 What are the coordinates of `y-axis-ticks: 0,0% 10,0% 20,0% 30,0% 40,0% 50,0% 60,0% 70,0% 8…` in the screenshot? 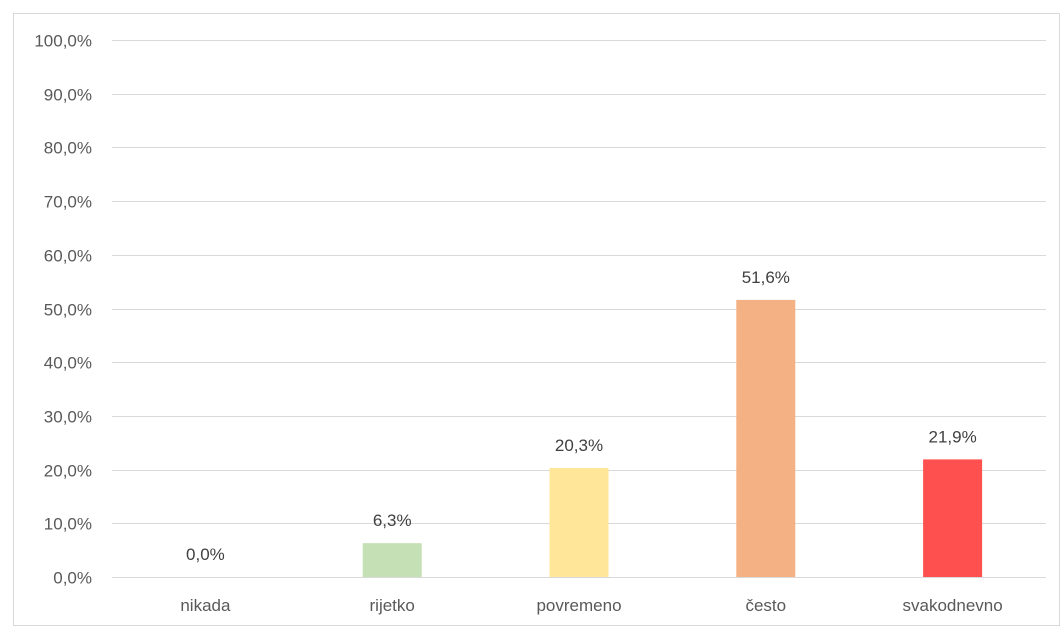 It's located at (63, 310).